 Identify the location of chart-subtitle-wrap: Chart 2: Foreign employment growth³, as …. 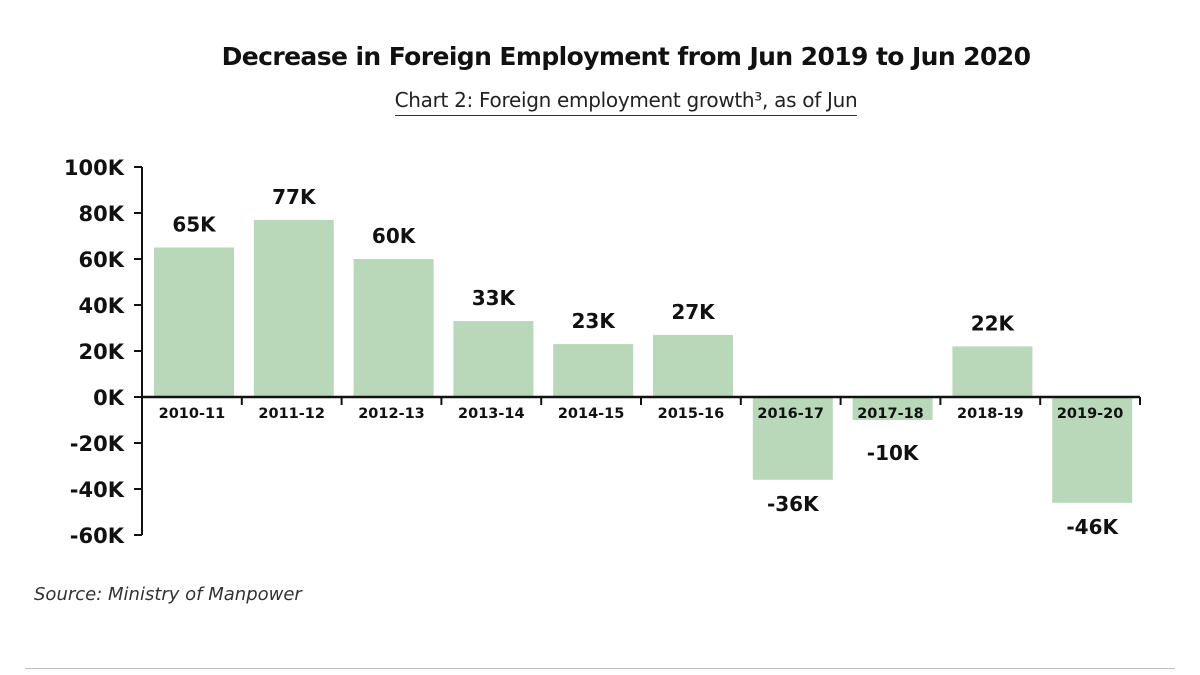
(600, 102).